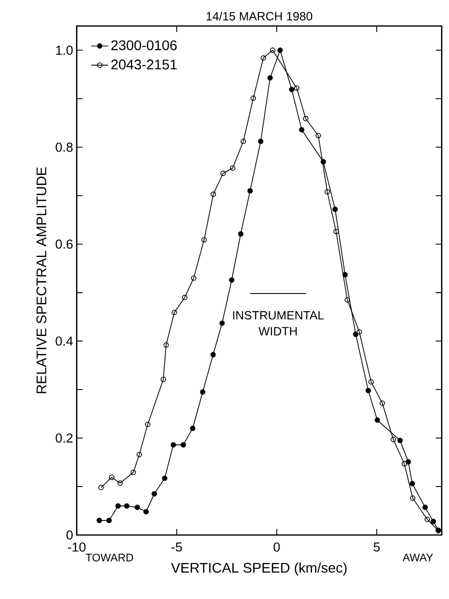 The image size is (449, 599). Describe the element at coordinates (64, 341) in the screenshot. I see `y-tick-label: 0.4` at that location.